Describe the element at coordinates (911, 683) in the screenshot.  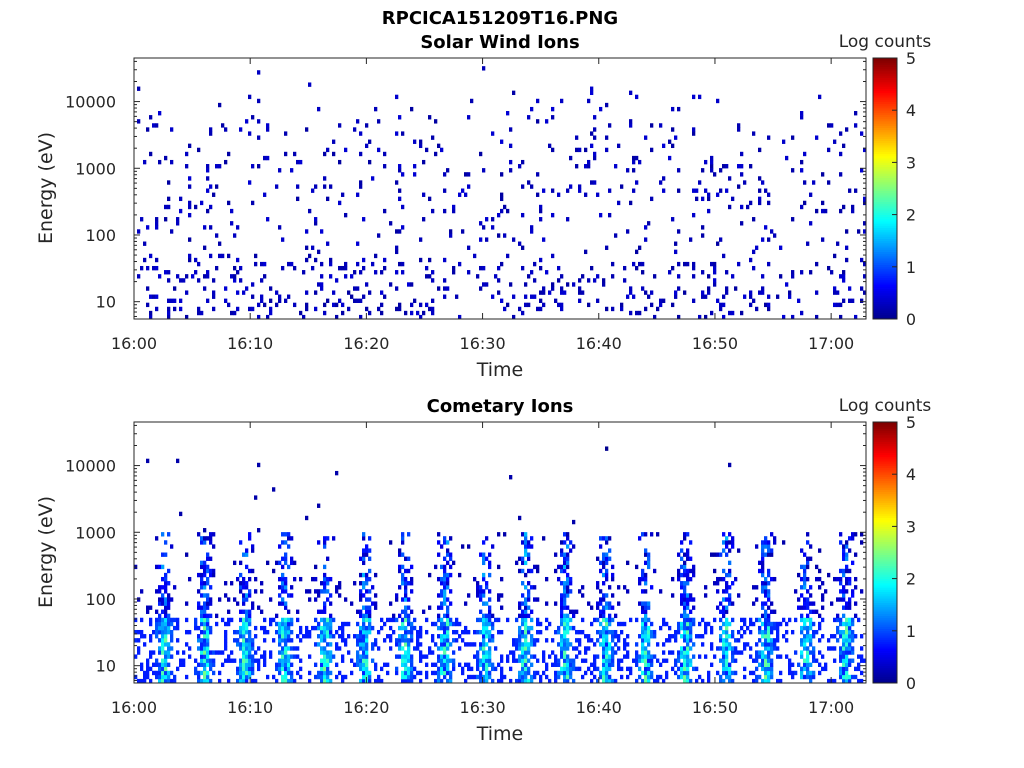
I see `colorbar-tick-label: 0` at that location.